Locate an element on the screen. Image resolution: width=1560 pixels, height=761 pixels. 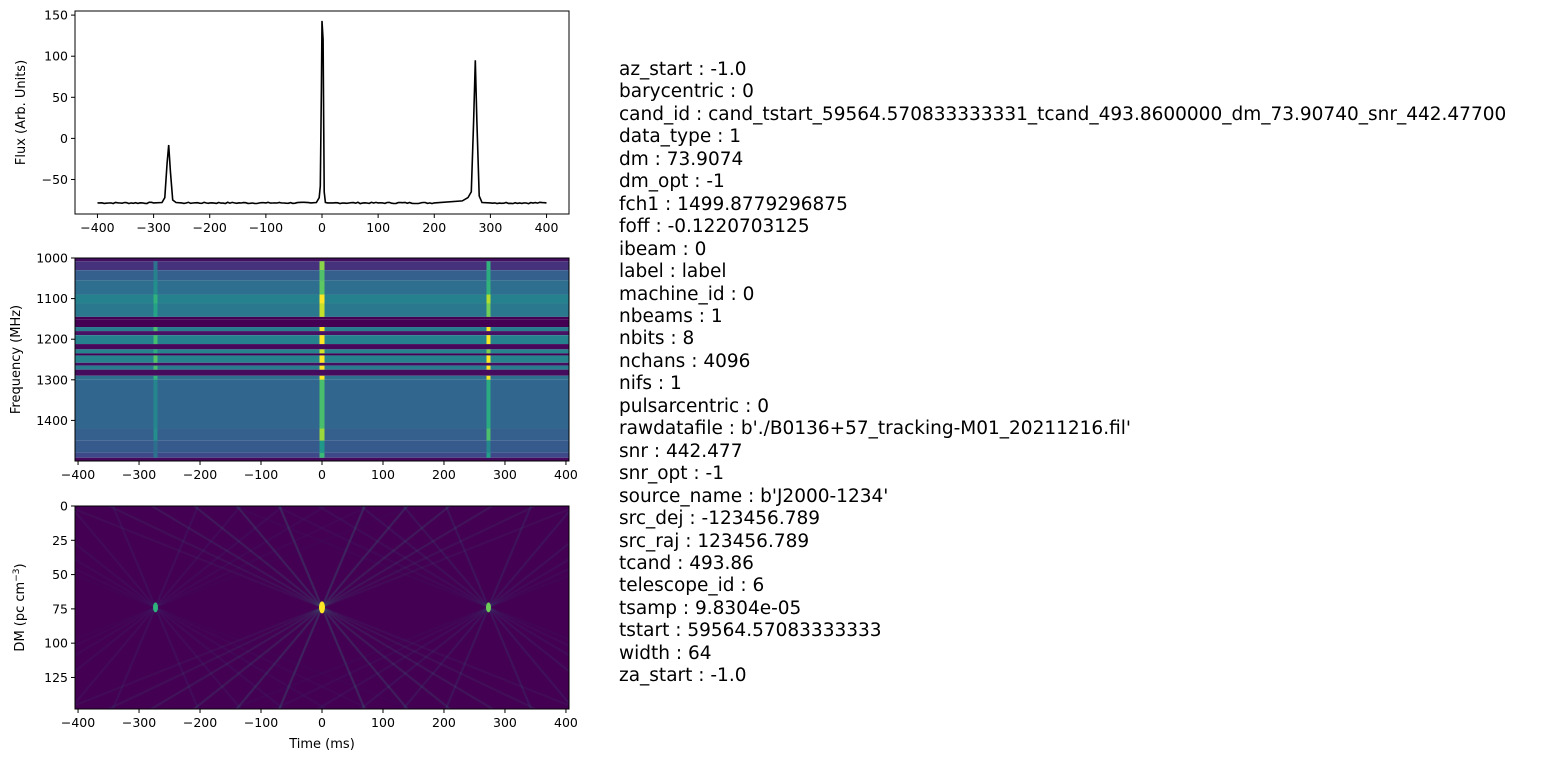
parameter-line: tstart : 59564.57083333333 is located at coordinates (750, 631).